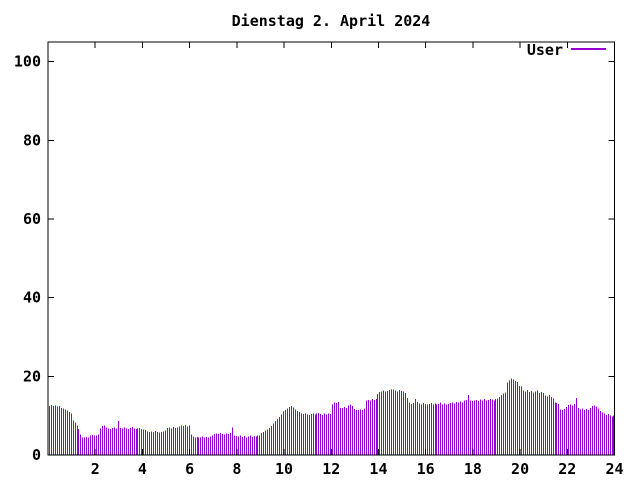  I want to click on y-tick-label: 40, so click(32, 298).